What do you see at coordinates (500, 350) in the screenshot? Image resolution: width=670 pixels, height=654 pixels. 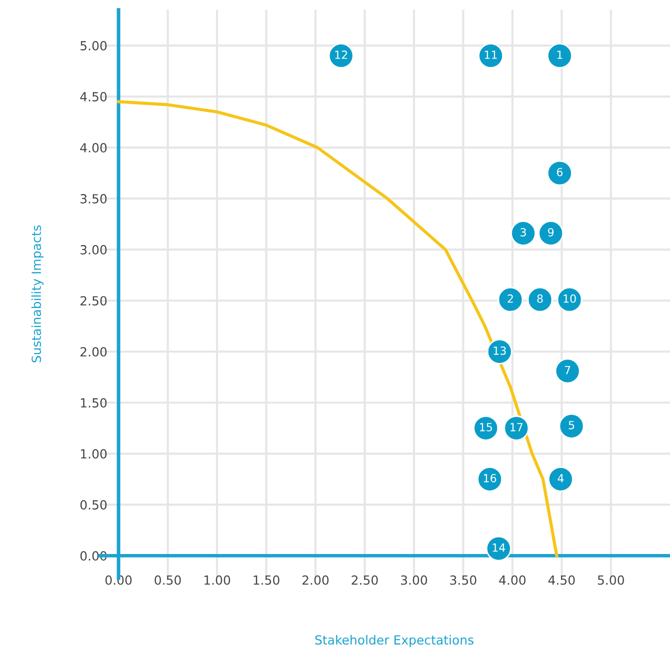 I see `annotation: 13` at bounding box center [500, 350].